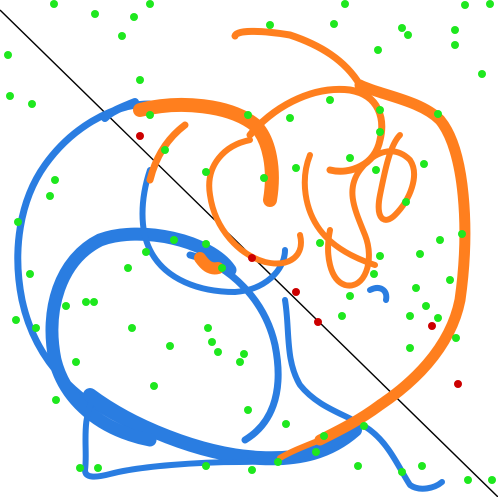 This screenshot has width=498, height=497. I want to click on blue-mid-curve, so click(213, 231).